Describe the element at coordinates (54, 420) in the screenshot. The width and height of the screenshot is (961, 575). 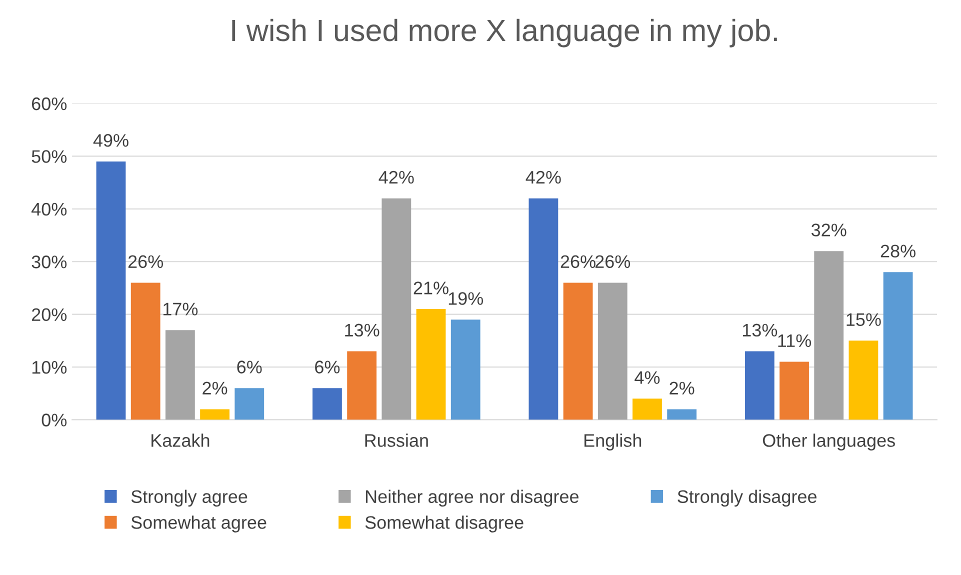
I see `y-tick-label: 0%` at that location.